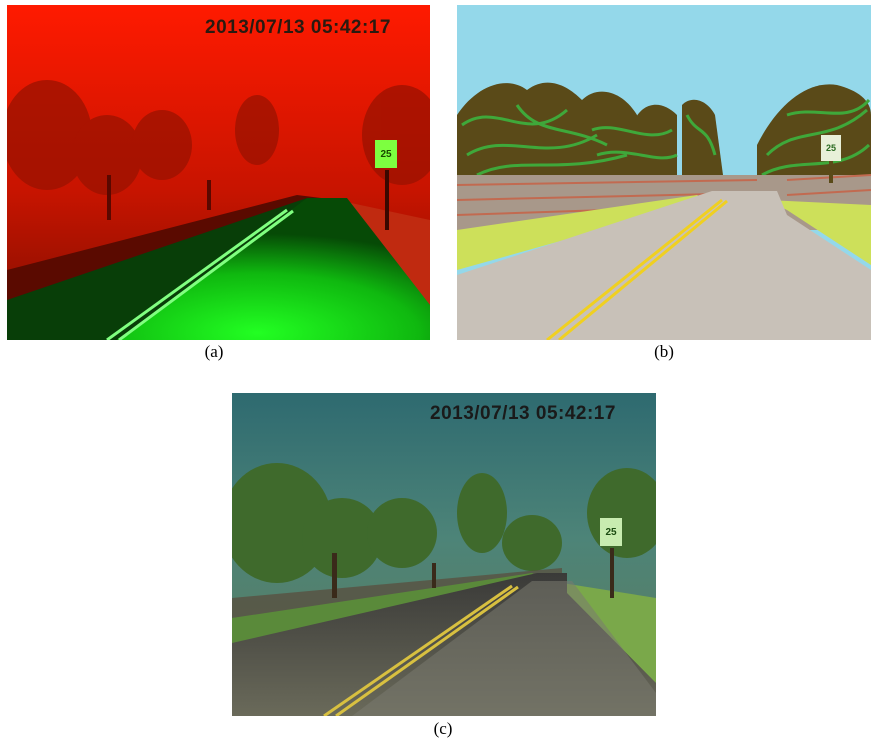  I want to click on panel-c-sign, so click(611, 532).